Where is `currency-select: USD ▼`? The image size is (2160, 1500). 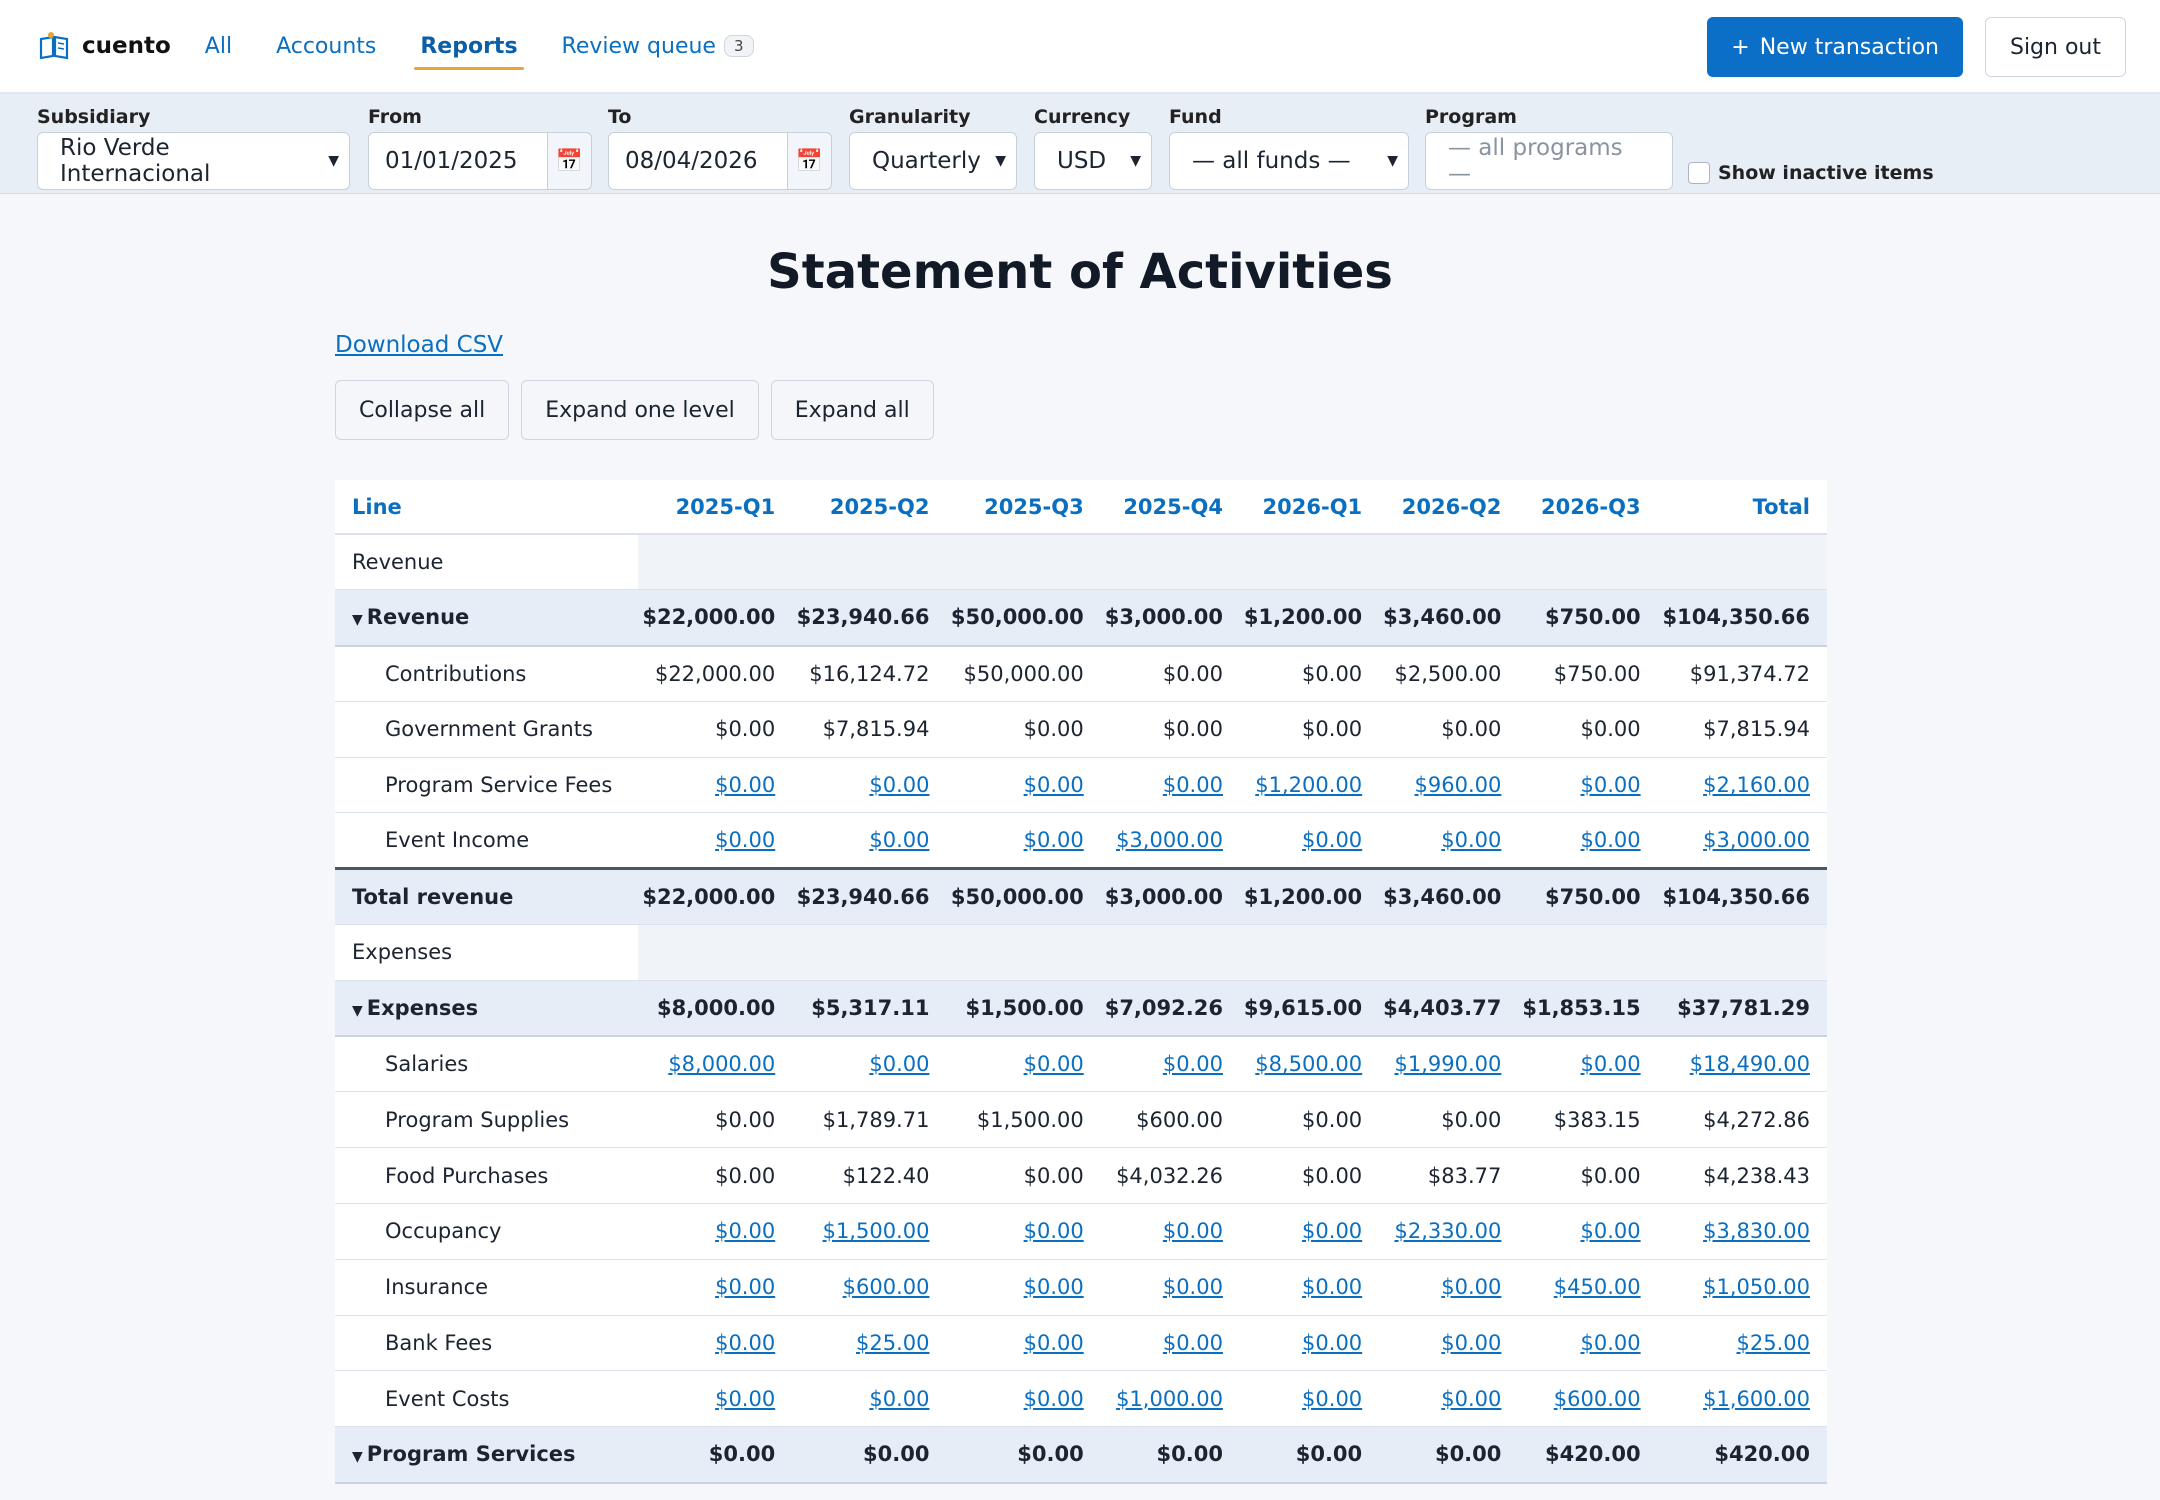 currency-select: USD ▼ is located at coordinates (1093, 161).